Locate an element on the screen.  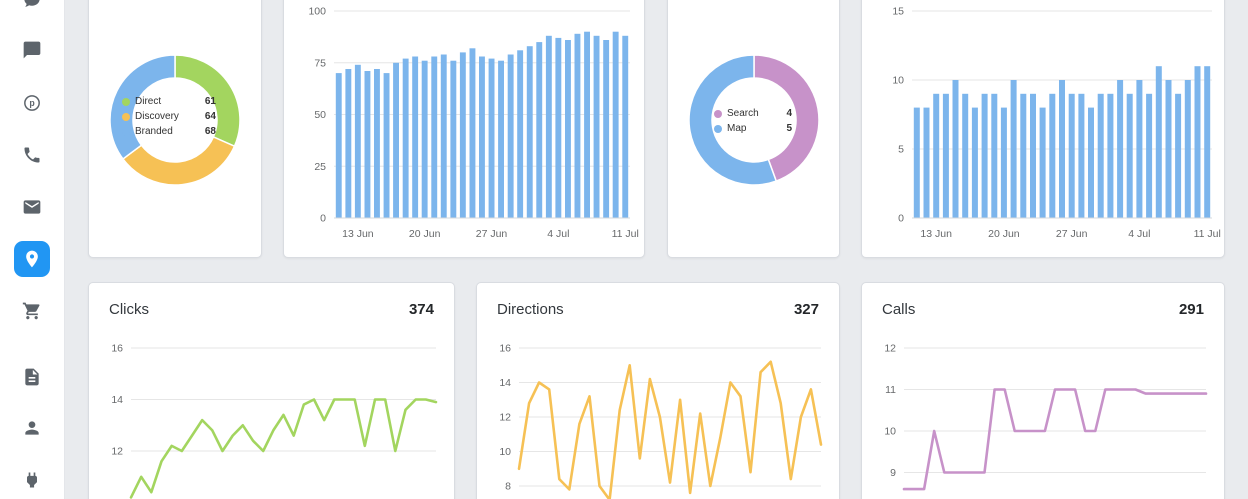
sidebar-item-profile is located at coordinates (32, 428).